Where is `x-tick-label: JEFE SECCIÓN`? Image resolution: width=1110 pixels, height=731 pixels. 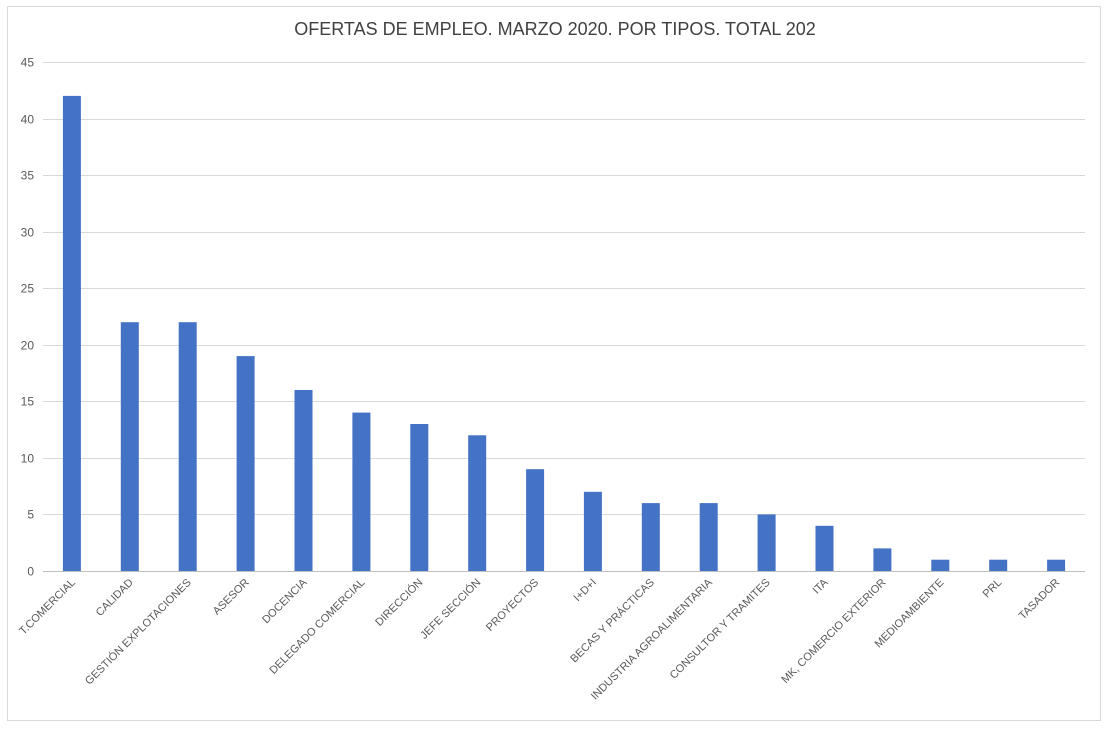
x-tick-label: JEFE SECCIÓN is located at coordinates (451, 609).